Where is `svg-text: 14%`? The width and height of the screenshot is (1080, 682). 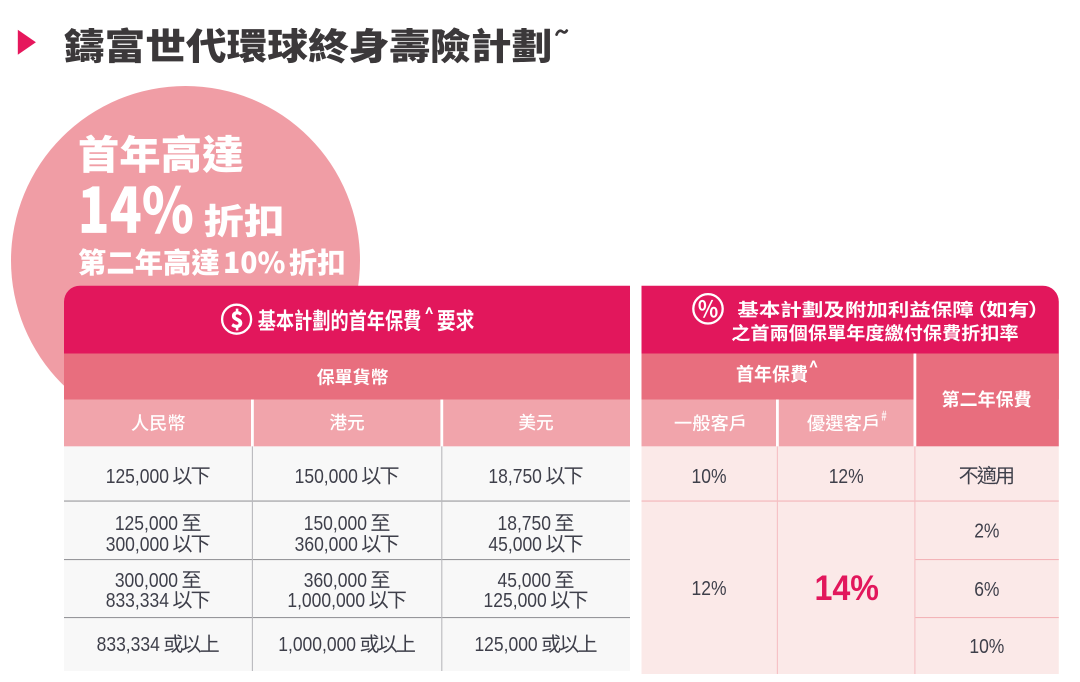 svg-text: 14% is located at coordinates (846, 588).